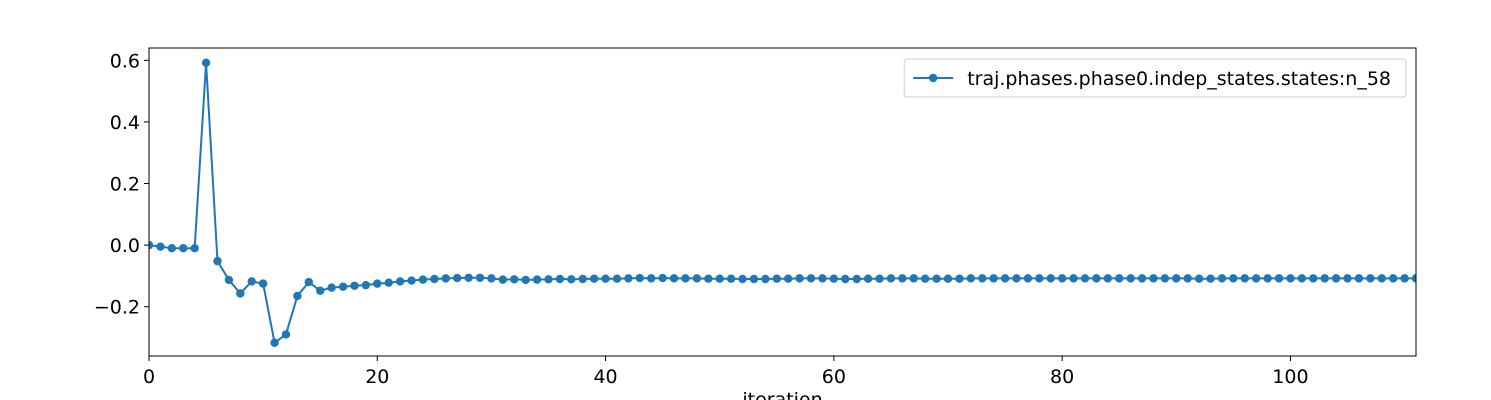  What do you see at coordinates (125, 123) in the screenshot?
I see `y-tick-label: 0.4` at bounding box center [125, 123].